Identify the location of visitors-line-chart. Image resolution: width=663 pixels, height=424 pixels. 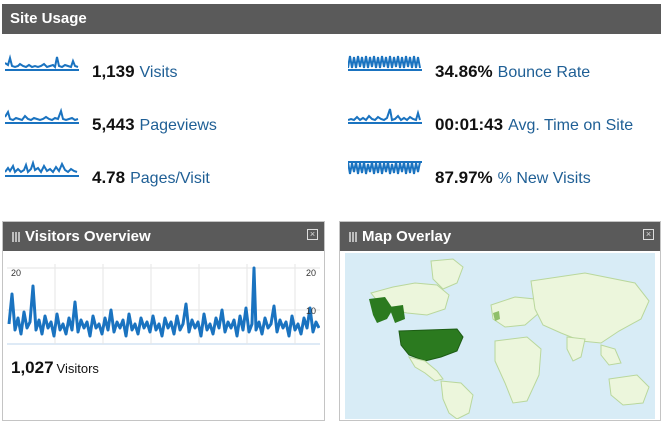
(164, 304).